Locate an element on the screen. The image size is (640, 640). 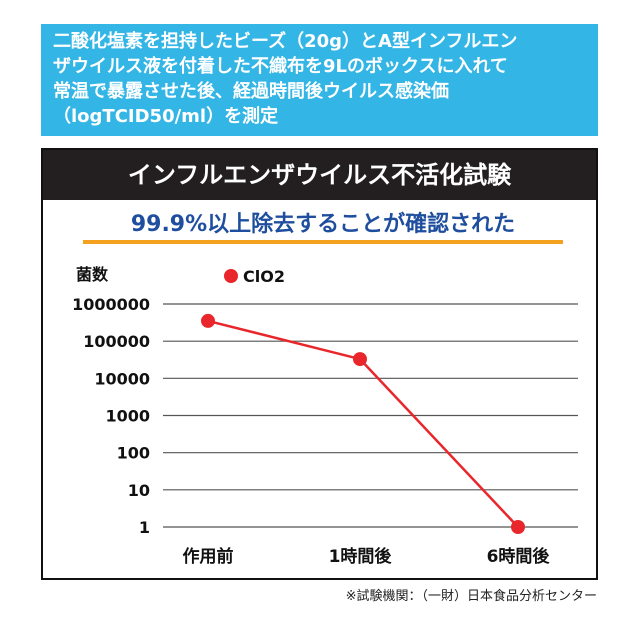
x-tick-label: 作用前 is located at coordinates (208, 556).